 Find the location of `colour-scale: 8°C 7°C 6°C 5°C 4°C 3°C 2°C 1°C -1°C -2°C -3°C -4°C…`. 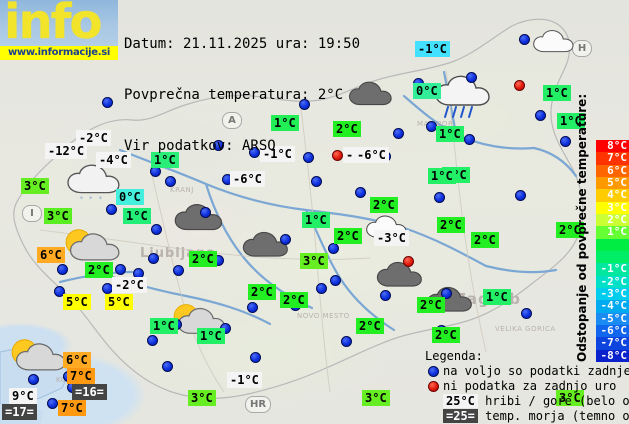

colour-scale: 8°C 7°C 6°C 5°C 4°C 3°C 2°C 1°C -1°C -2°C -3°C -4°C… is located at coordinates (612, 250).